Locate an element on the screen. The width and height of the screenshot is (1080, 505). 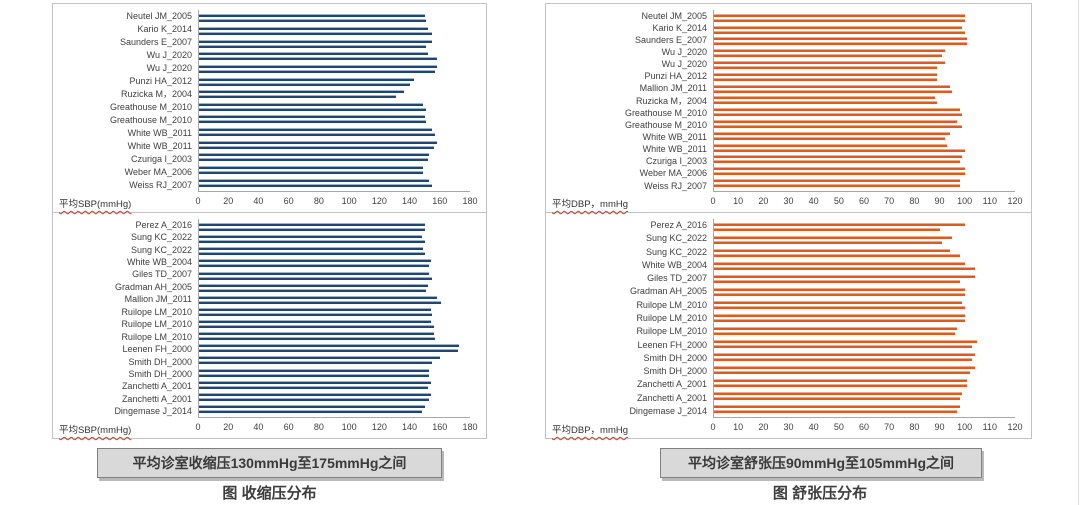
row-label: Sung KC_2022 is located at coordinates (161, 249).